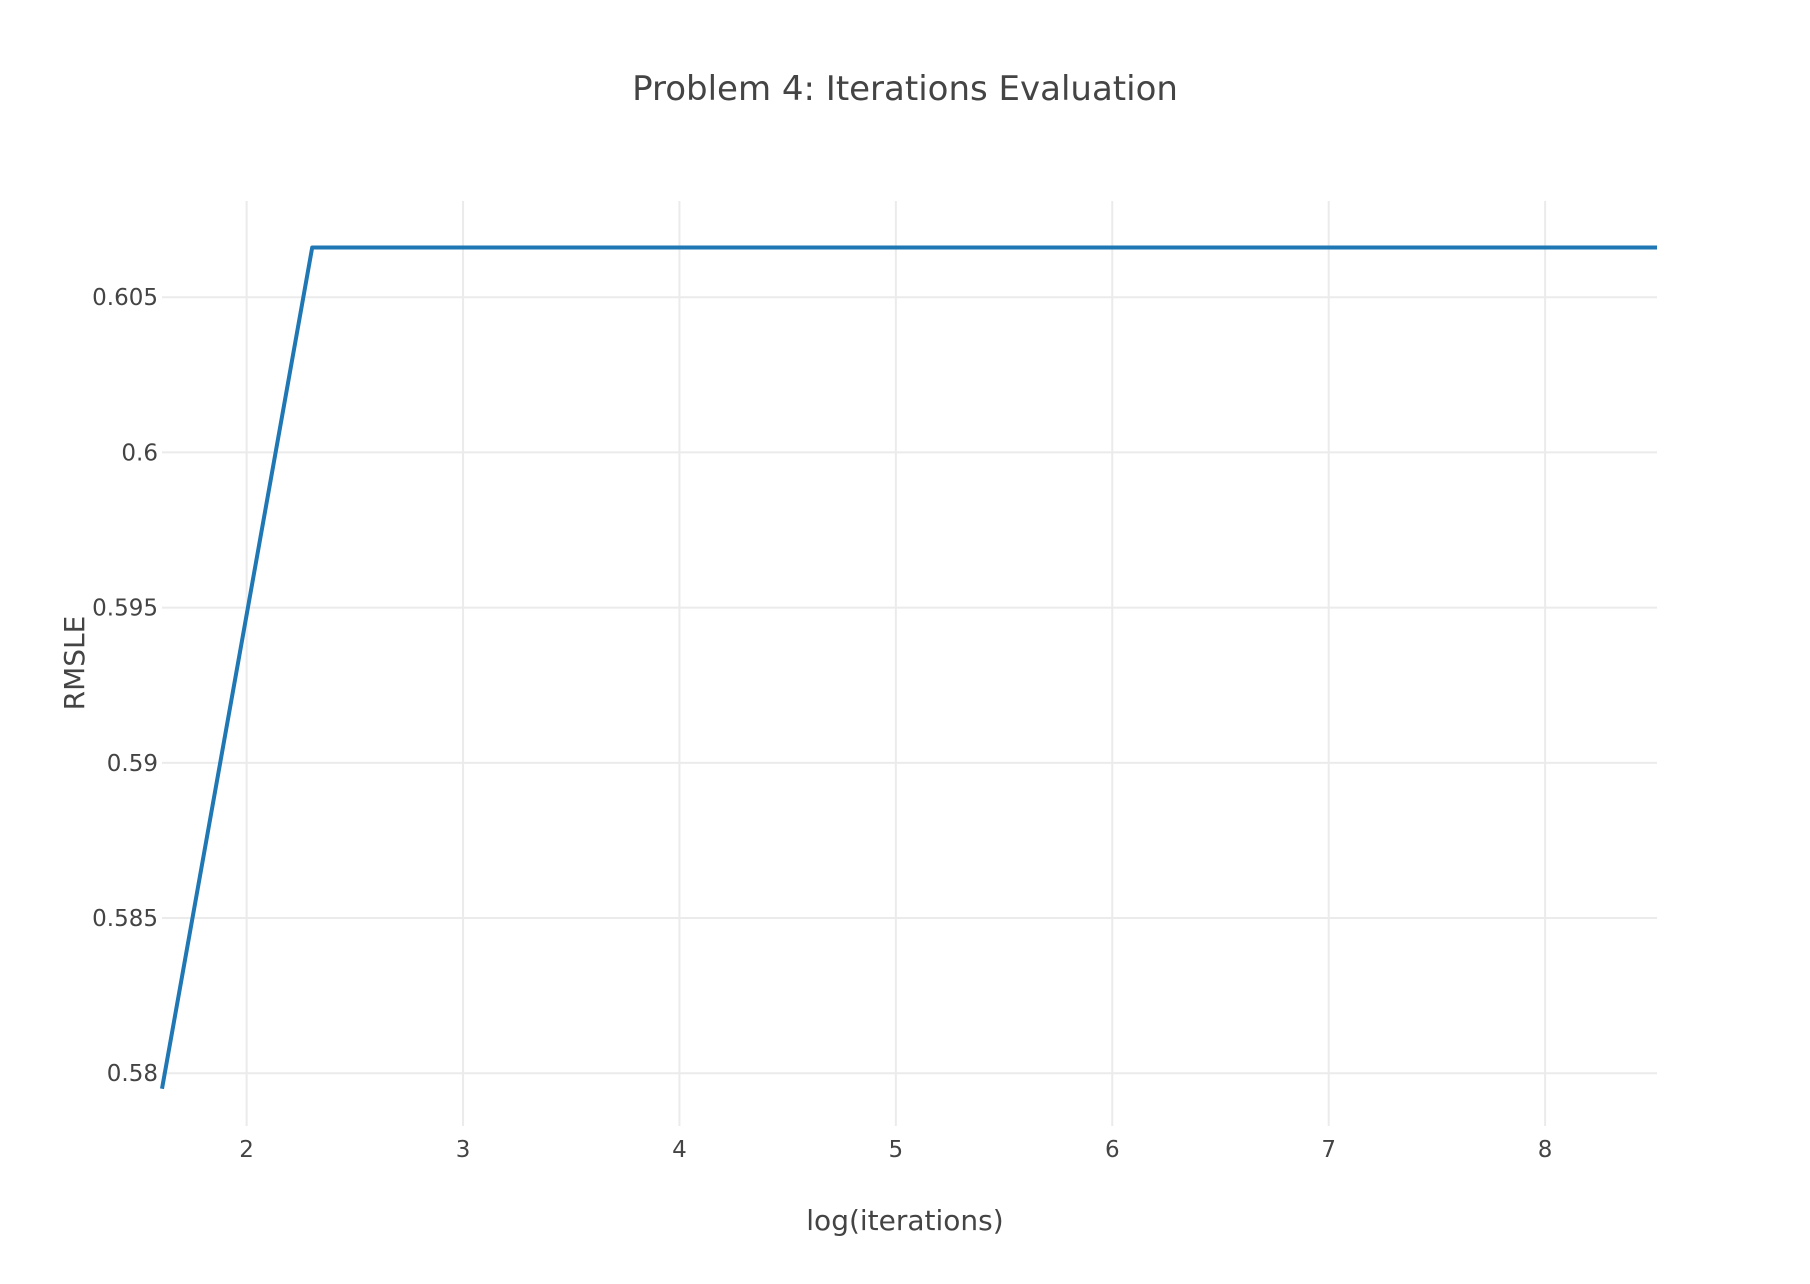  Describe the element at coordinates (1545, 1150) in the screenshot. I see `x-tick-label: 8` at that location.